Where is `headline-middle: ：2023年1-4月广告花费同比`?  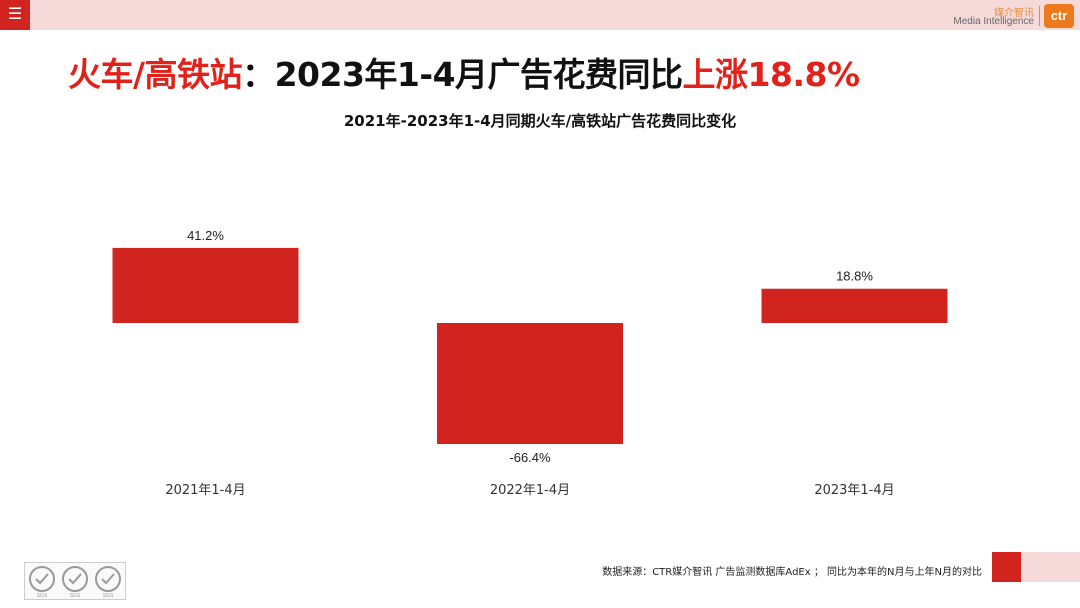
headline-middle: ：2023年1-4月广告花费同比 is located at coordinates (462, 74).